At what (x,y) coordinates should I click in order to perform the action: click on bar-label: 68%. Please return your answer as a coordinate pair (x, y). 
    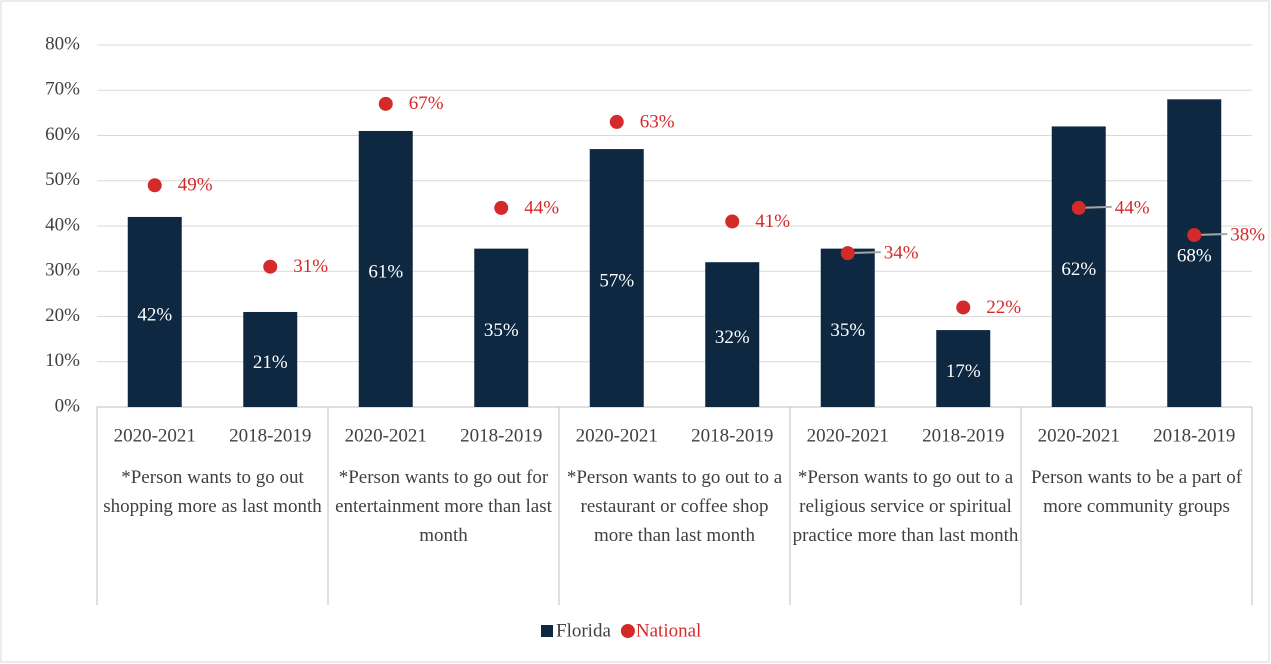
    Looking at the image, I should click on (1194, 256).